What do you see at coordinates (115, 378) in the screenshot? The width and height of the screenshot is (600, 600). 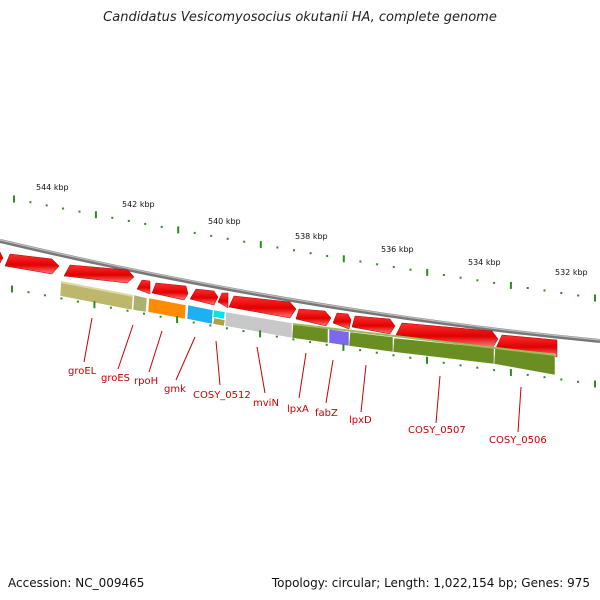 I see `gene-label: groES` at bounding box center [115, 378].